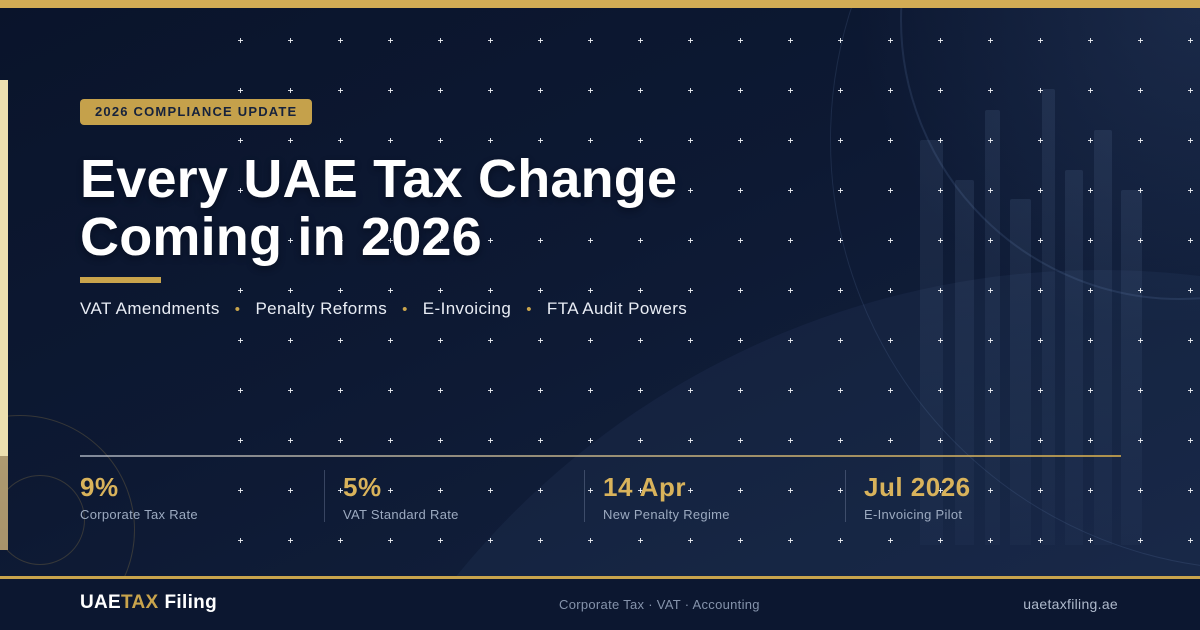 Image resolution: width=1200 pixels, height=630 pixels. Describe the element at coordinates (1070, 604) in the screenshot. I see `footer-website: uaetaxfiling.ae` at that location.